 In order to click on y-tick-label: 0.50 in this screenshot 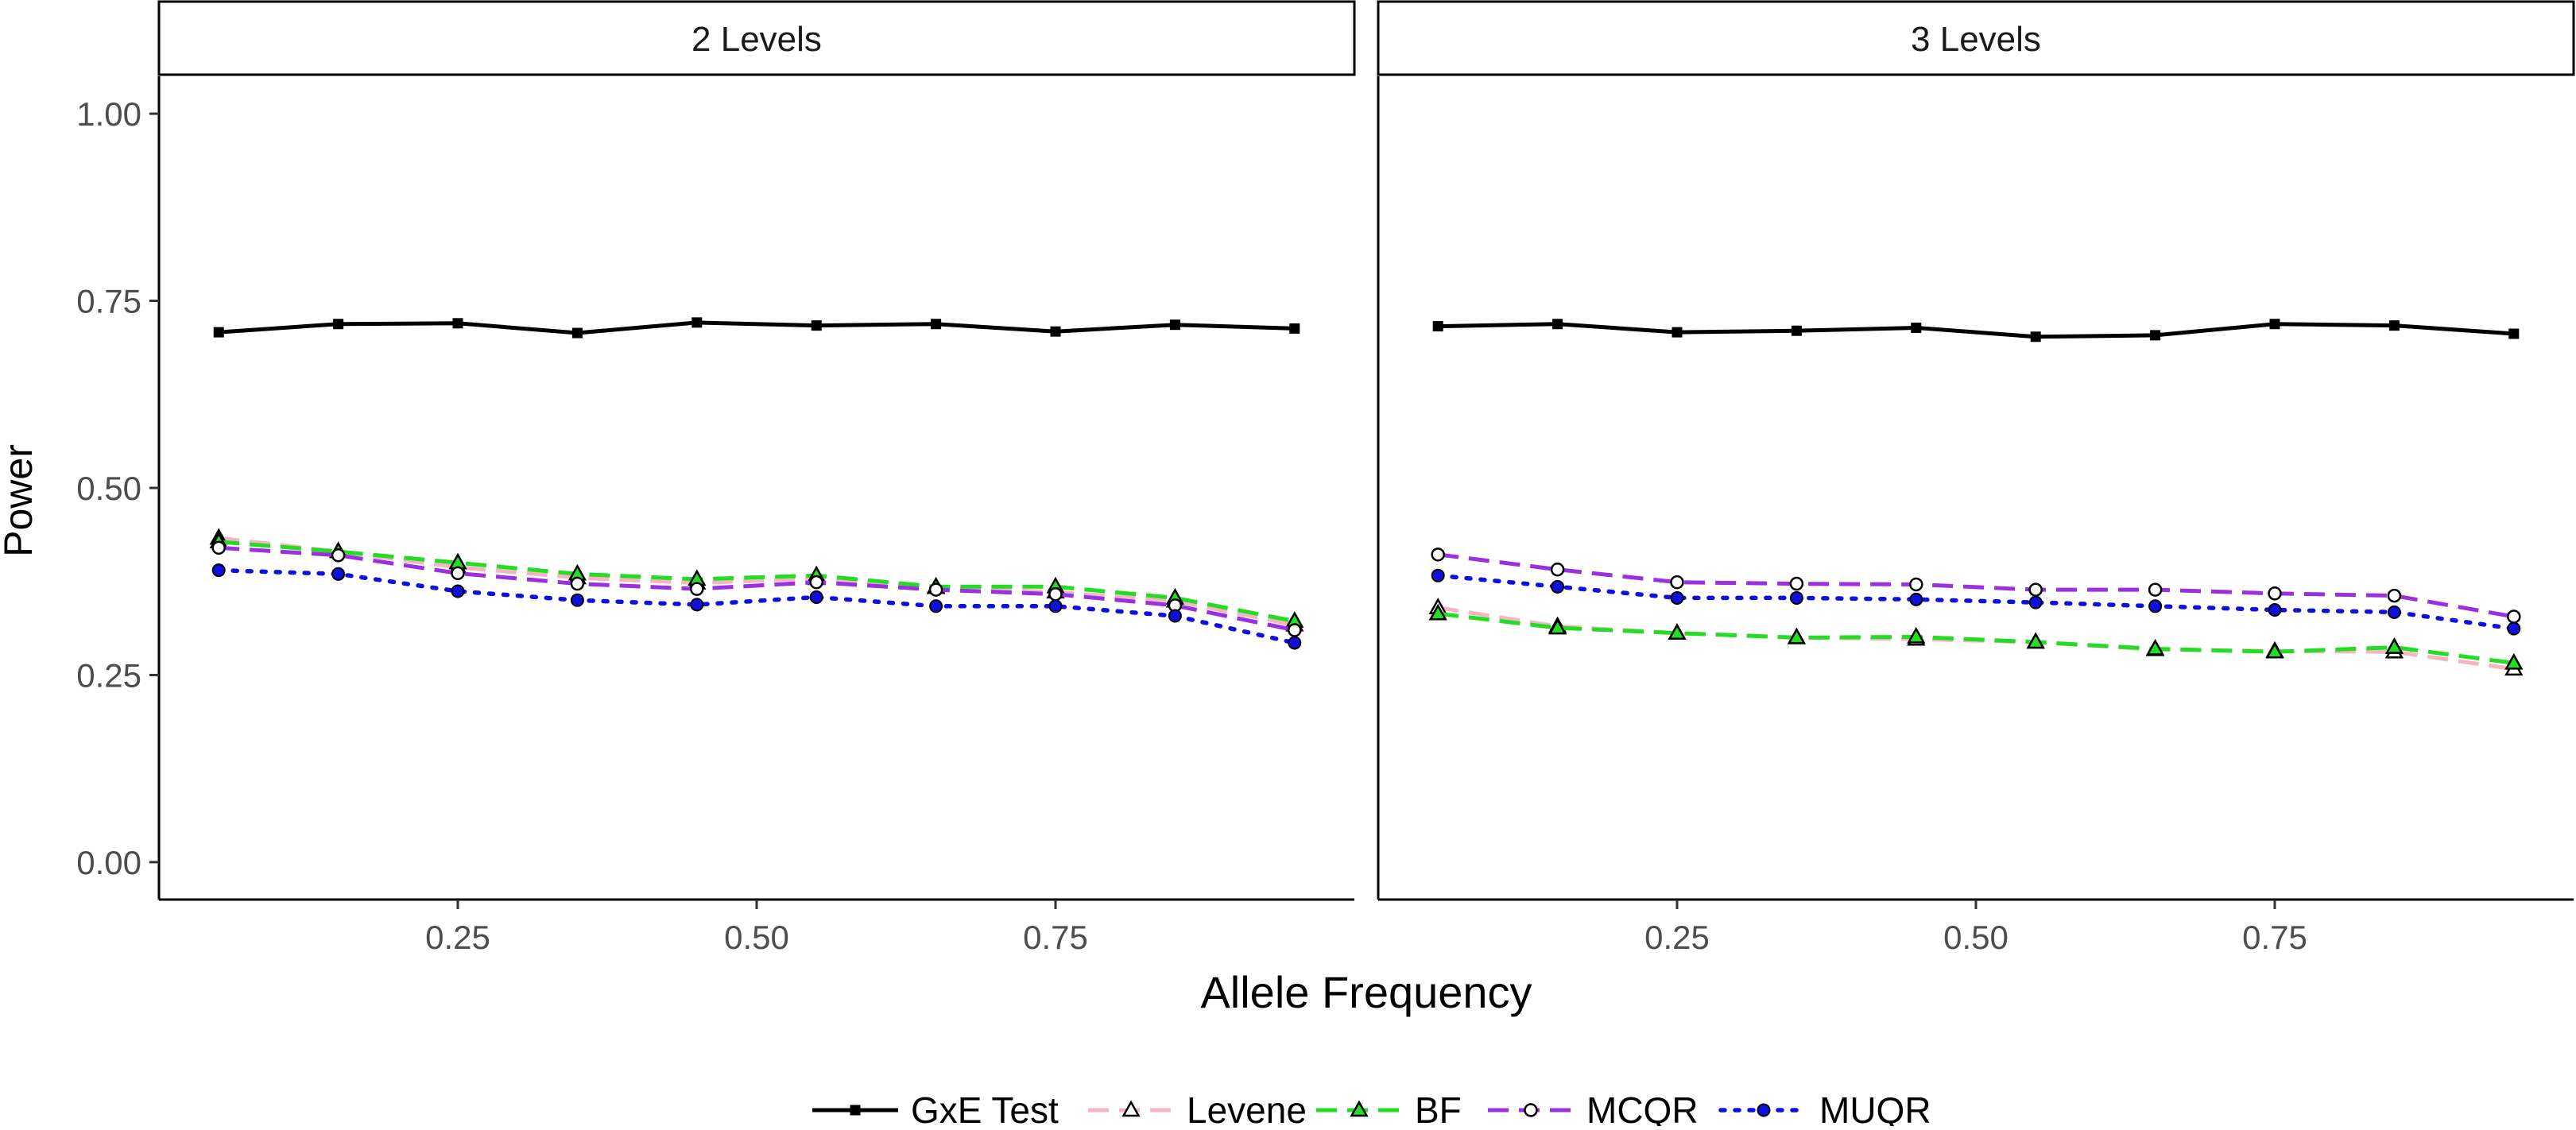, I will do `click(108, 488)`.